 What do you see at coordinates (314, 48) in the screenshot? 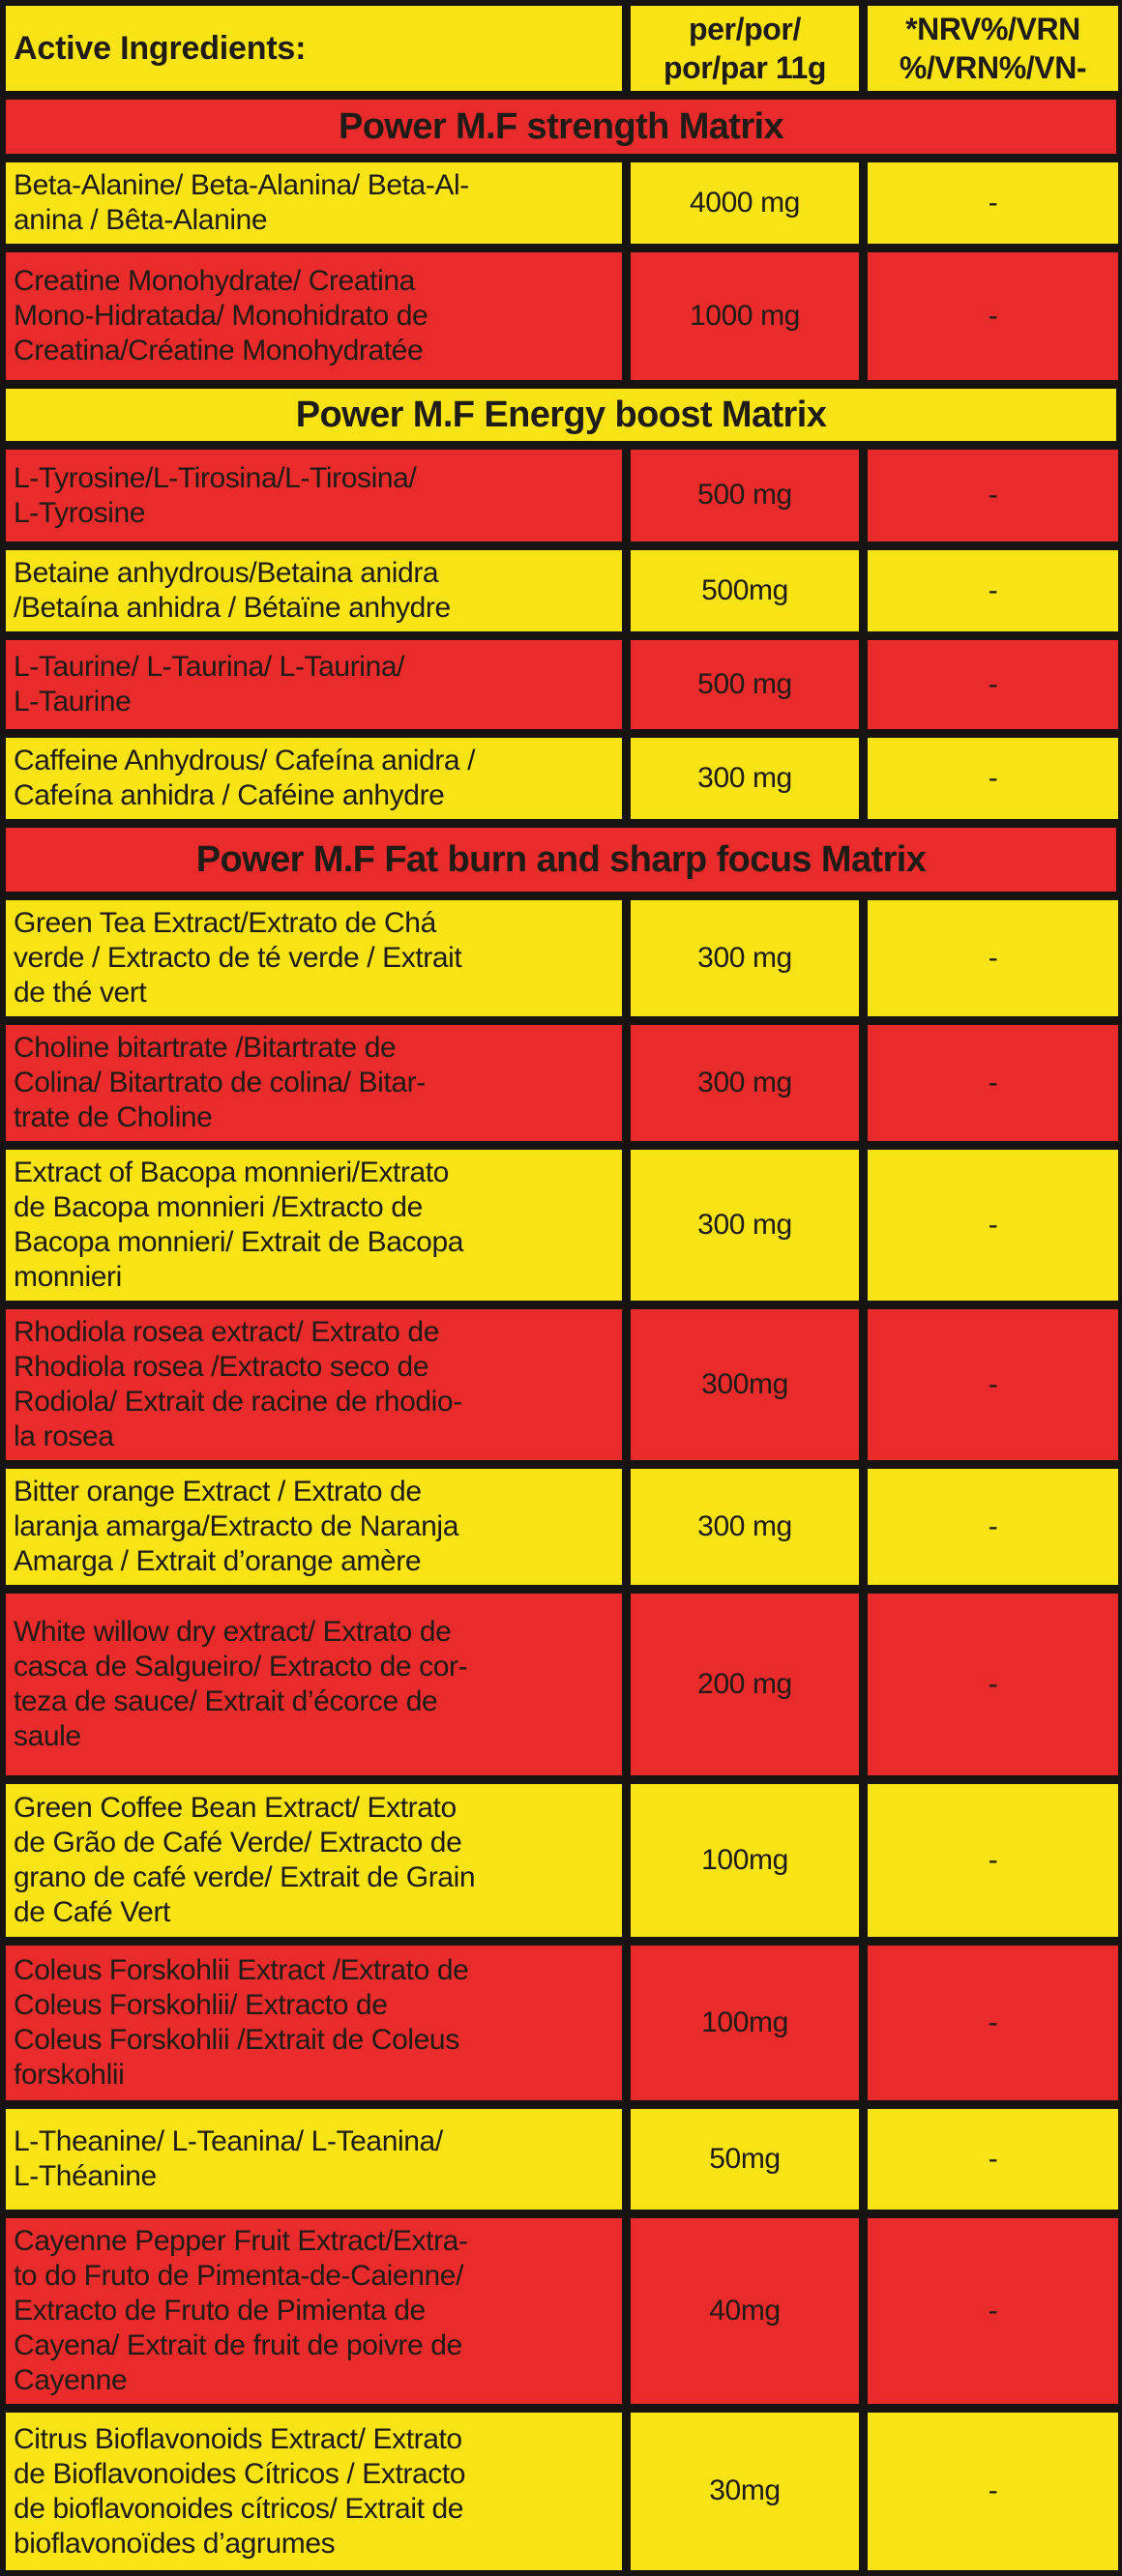
I see `header-active-ingredients: Active Ingredients:` at bounding box center [314, 48].